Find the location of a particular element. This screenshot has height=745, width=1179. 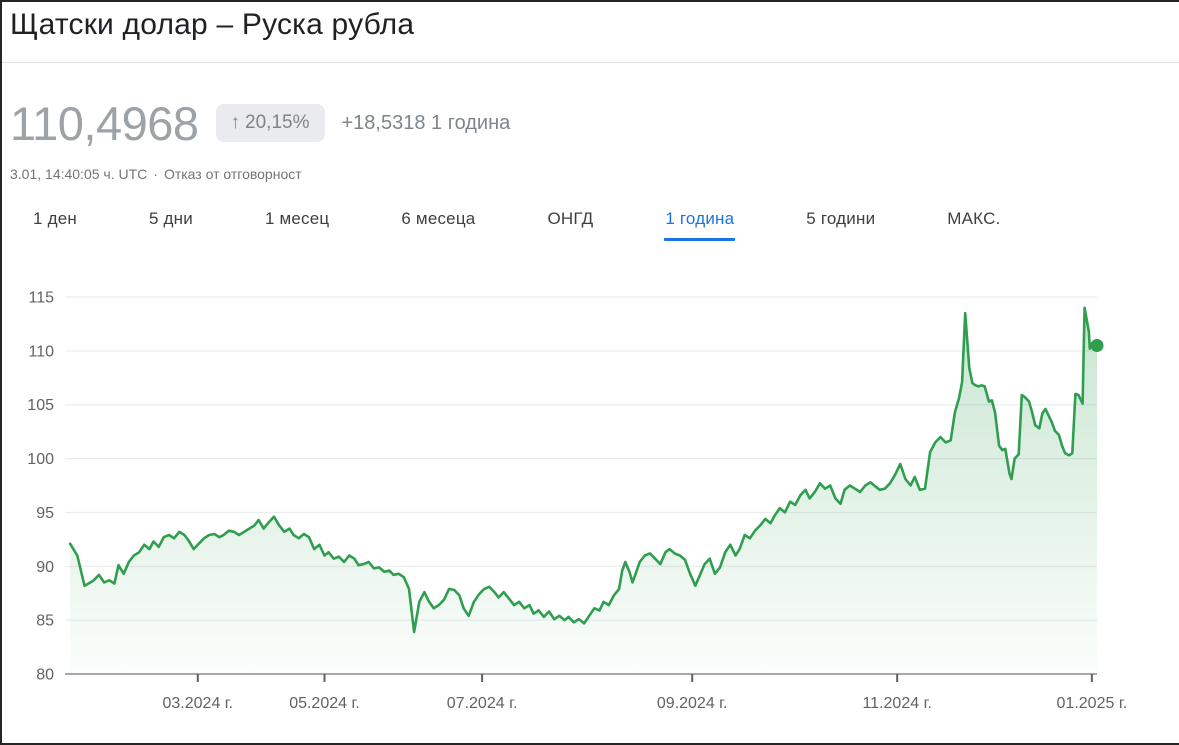

y-tick-label: 80 is located at coordinates (45, 675).